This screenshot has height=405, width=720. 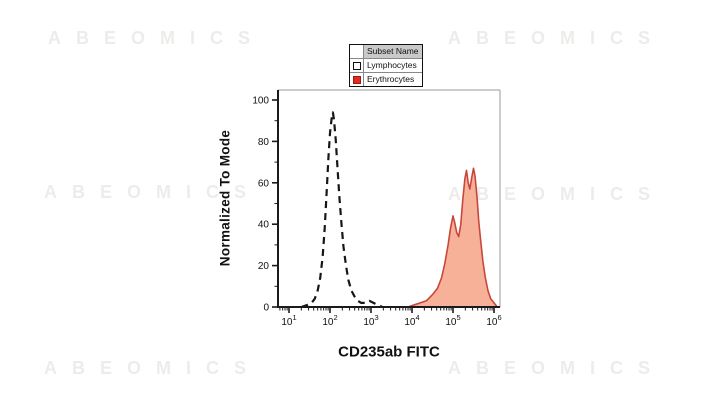 I want to click on legend-header-swatch-cell, so click(x=357, y=51).